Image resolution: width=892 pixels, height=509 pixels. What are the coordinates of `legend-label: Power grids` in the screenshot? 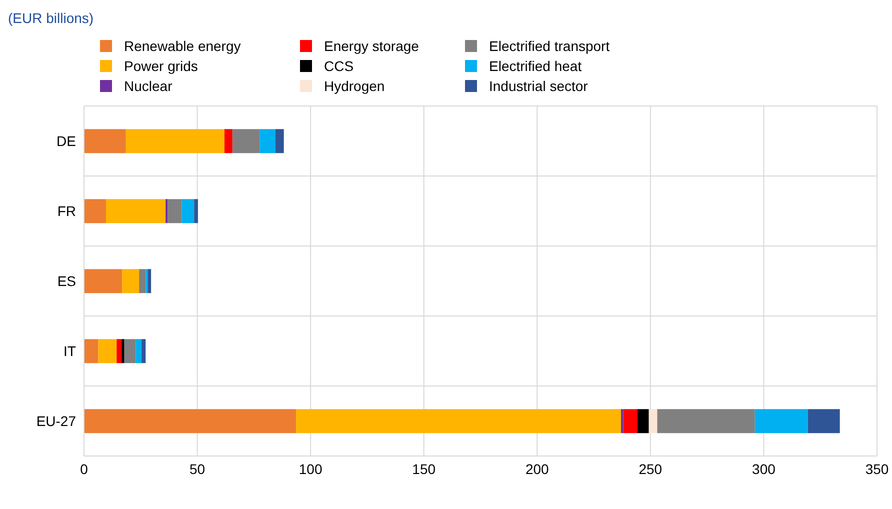 It's located at (161, 66).